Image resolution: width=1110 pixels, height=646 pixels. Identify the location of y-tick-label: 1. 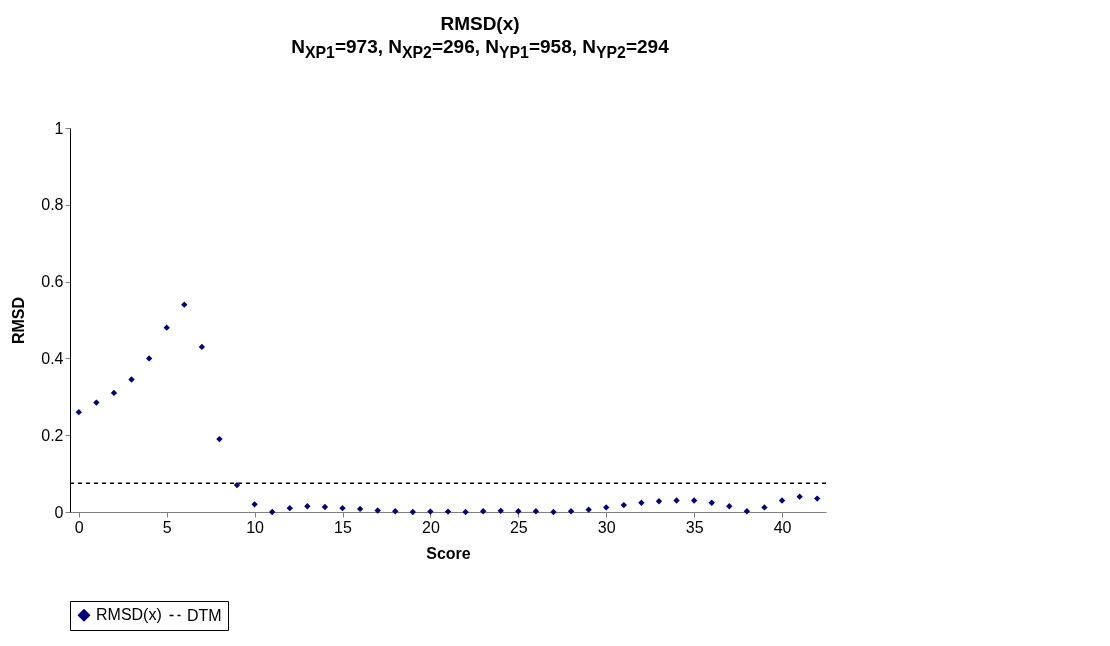
(59, 128).